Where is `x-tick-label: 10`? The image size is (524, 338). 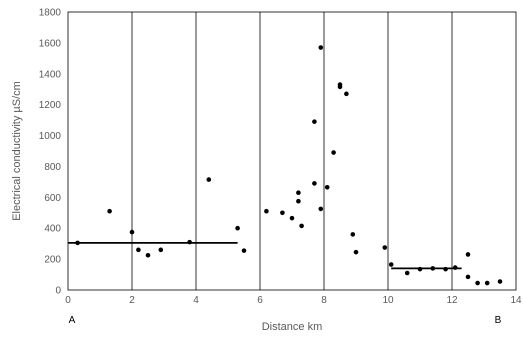
x-tick-label: 10 is located at coordinates (388, 300).